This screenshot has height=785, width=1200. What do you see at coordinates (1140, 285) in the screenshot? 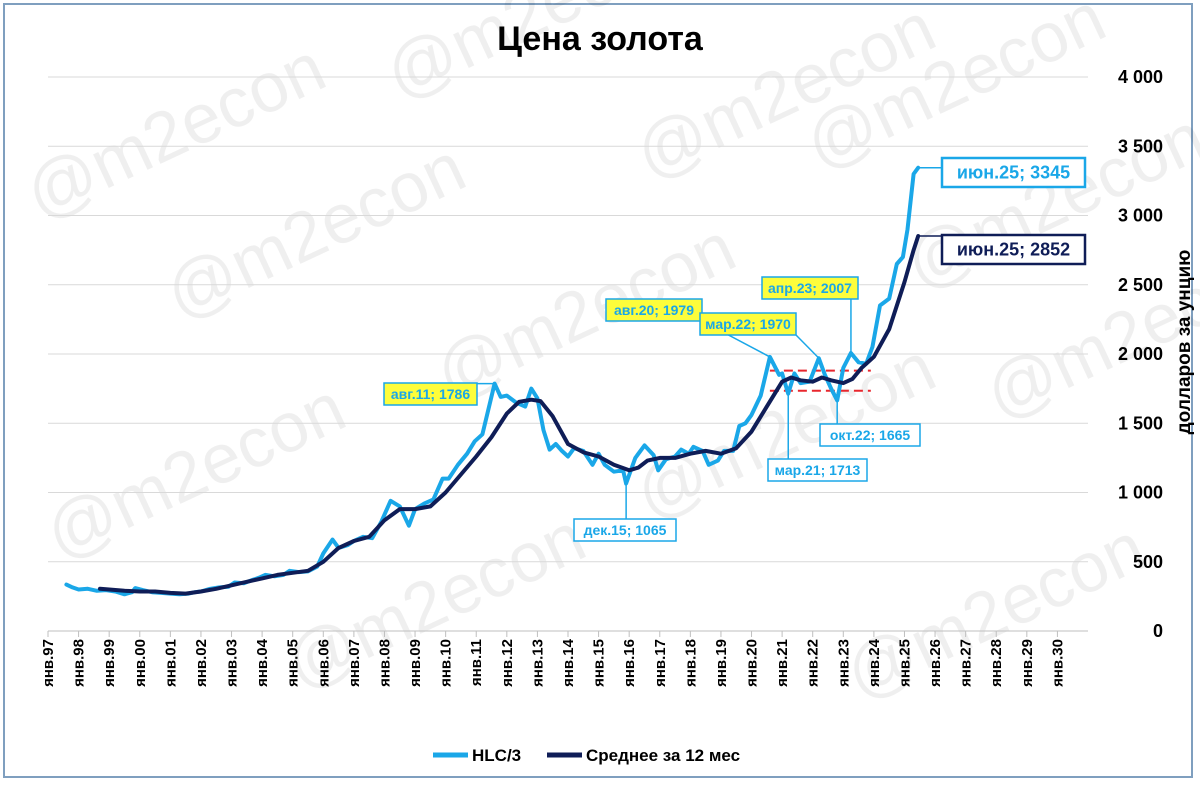
I see `y-tick-label: 2 500` at bounding box center [1140, 285].